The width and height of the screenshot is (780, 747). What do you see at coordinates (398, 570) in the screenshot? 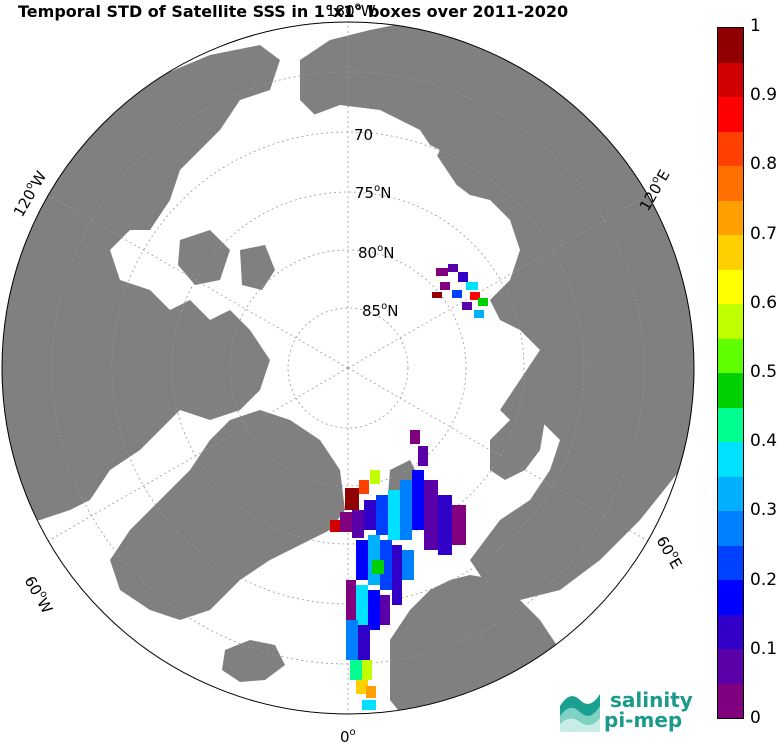
I see `std-cells-nordic` at bounding box center [398, 570].